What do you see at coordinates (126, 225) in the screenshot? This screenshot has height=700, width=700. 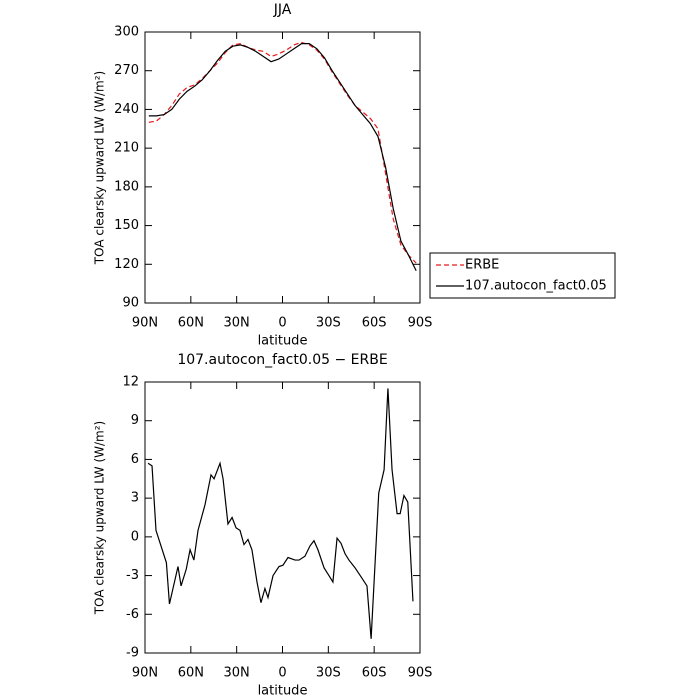 I see `y-tick-label: 150` at bounding box center [126, 225].